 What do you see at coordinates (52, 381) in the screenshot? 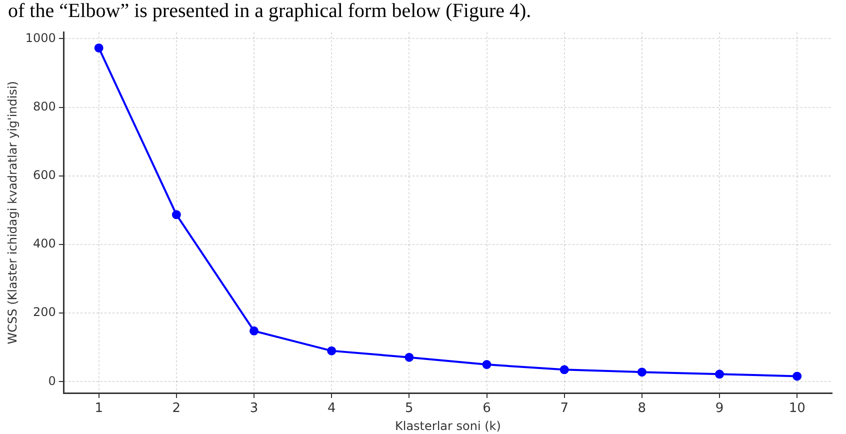
I see `y-tick-label: 0` at bounding box center [52, 381].